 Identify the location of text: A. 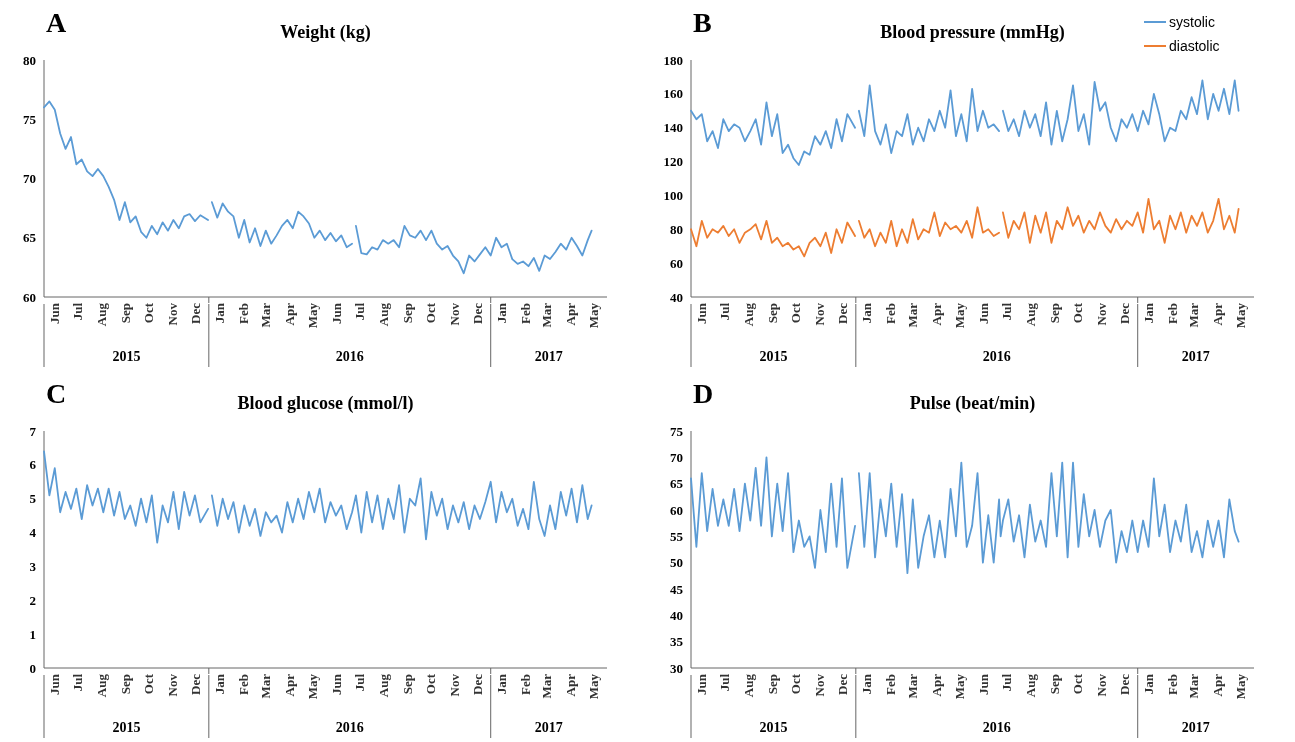
(56, 22).